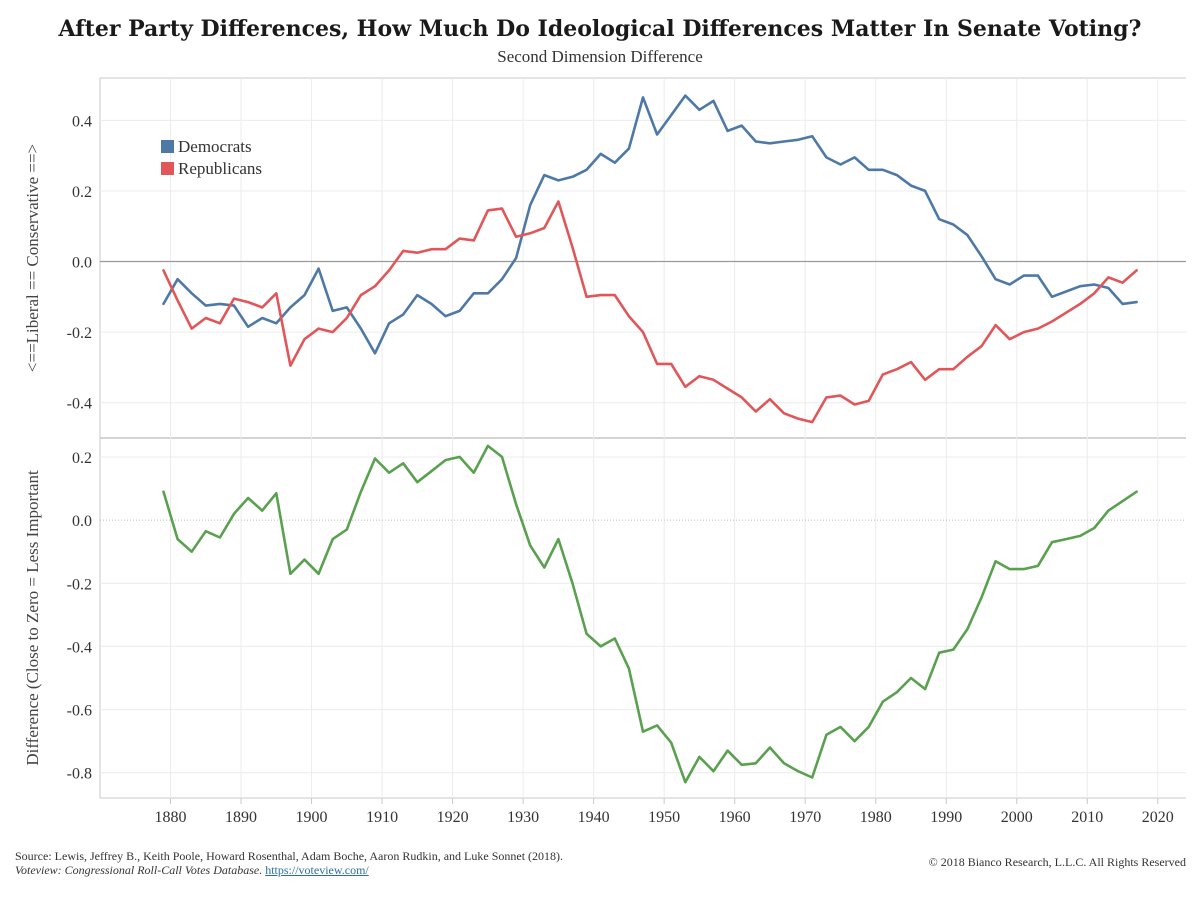  What do you see at coordinates (32, 258) in the screenshot?
I see `y-axis-label: <==Liberal == Conservative ==>` at bounding box center [32, 258].